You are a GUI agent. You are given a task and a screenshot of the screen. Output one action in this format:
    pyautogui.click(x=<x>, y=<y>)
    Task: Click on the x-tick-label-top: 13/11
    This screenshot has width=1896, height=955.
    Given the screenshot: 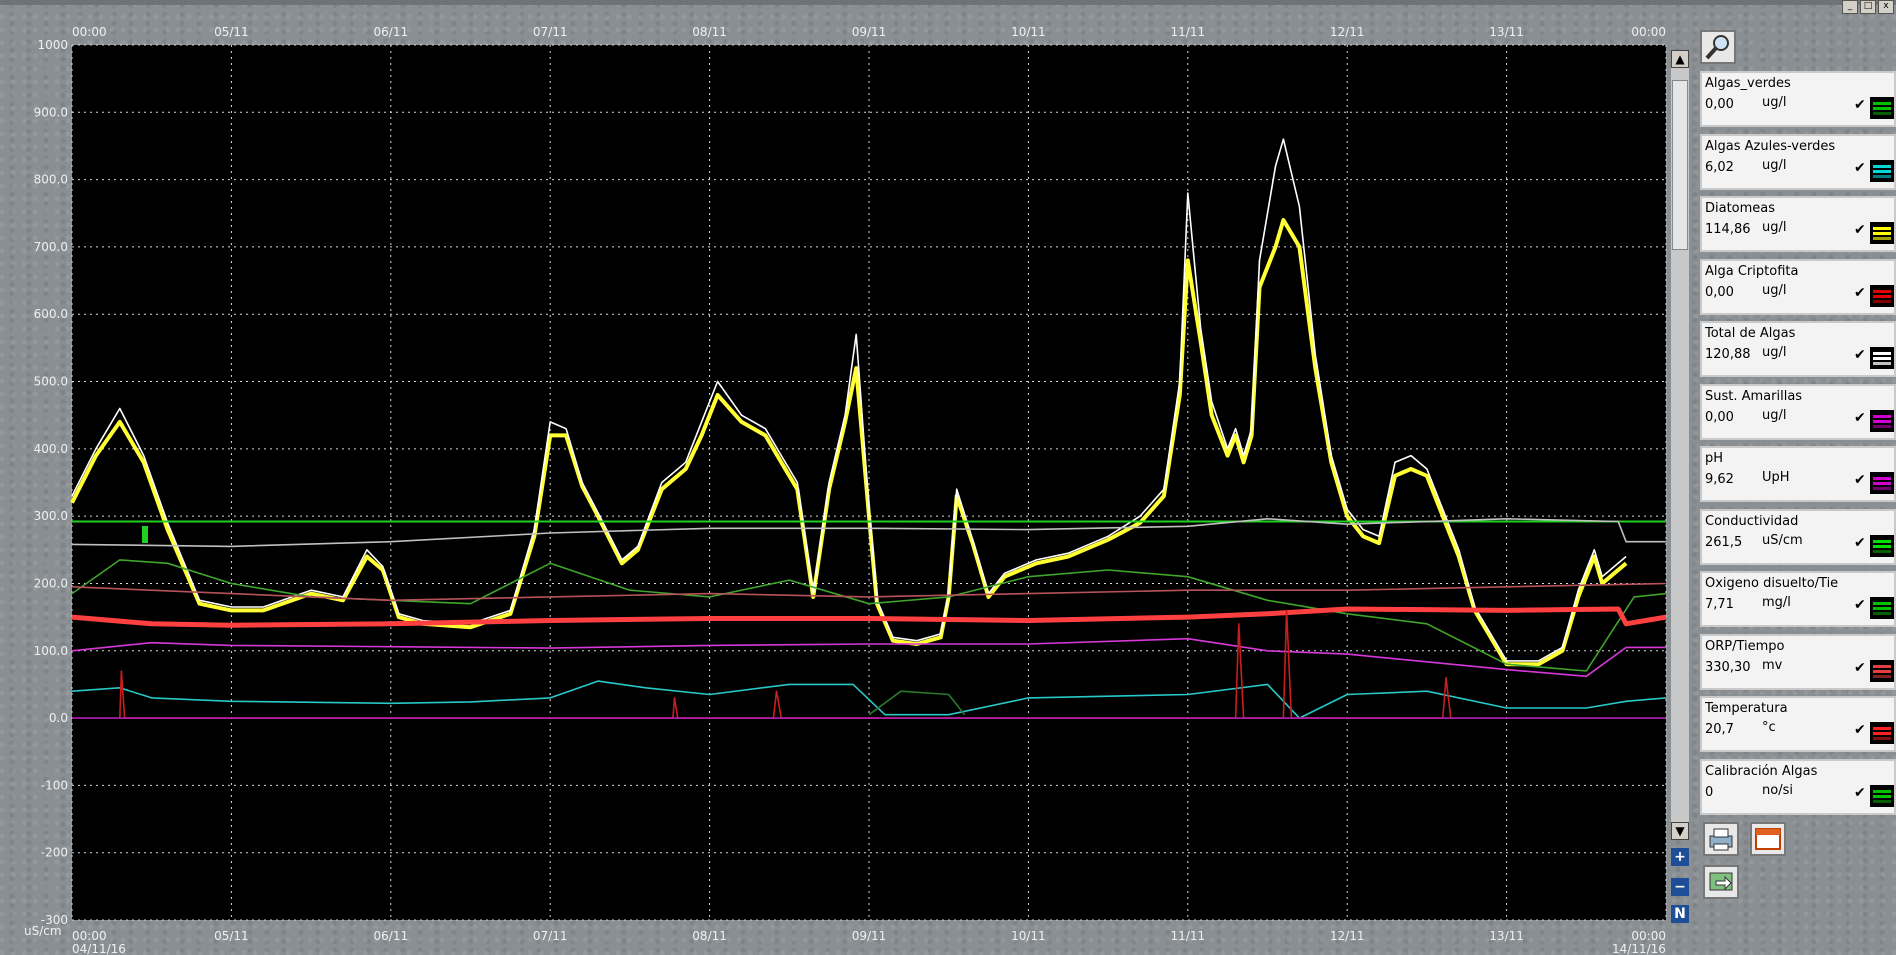 What is the action you would take?
    pyautogui.click(x=1506, y=32)
    